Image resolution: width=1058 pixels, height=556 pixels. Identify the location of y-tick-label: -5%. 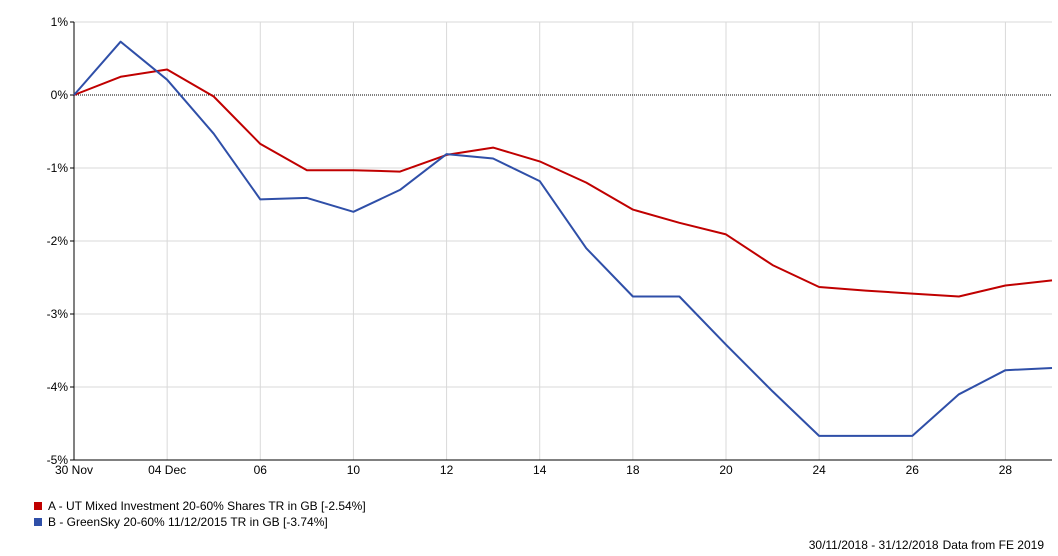
(58, 460).